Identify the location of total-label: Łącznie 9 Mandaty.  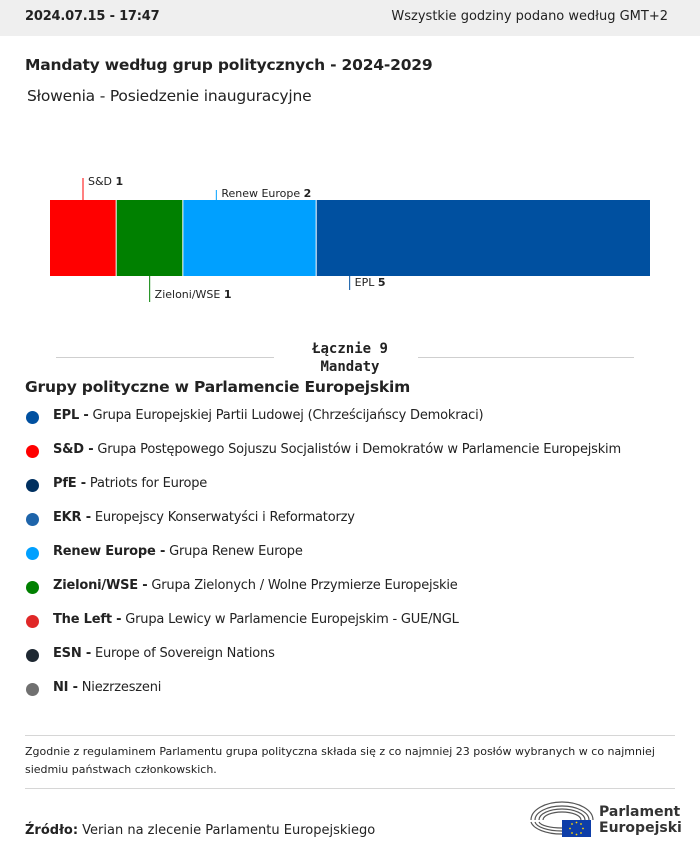
(350, 358).